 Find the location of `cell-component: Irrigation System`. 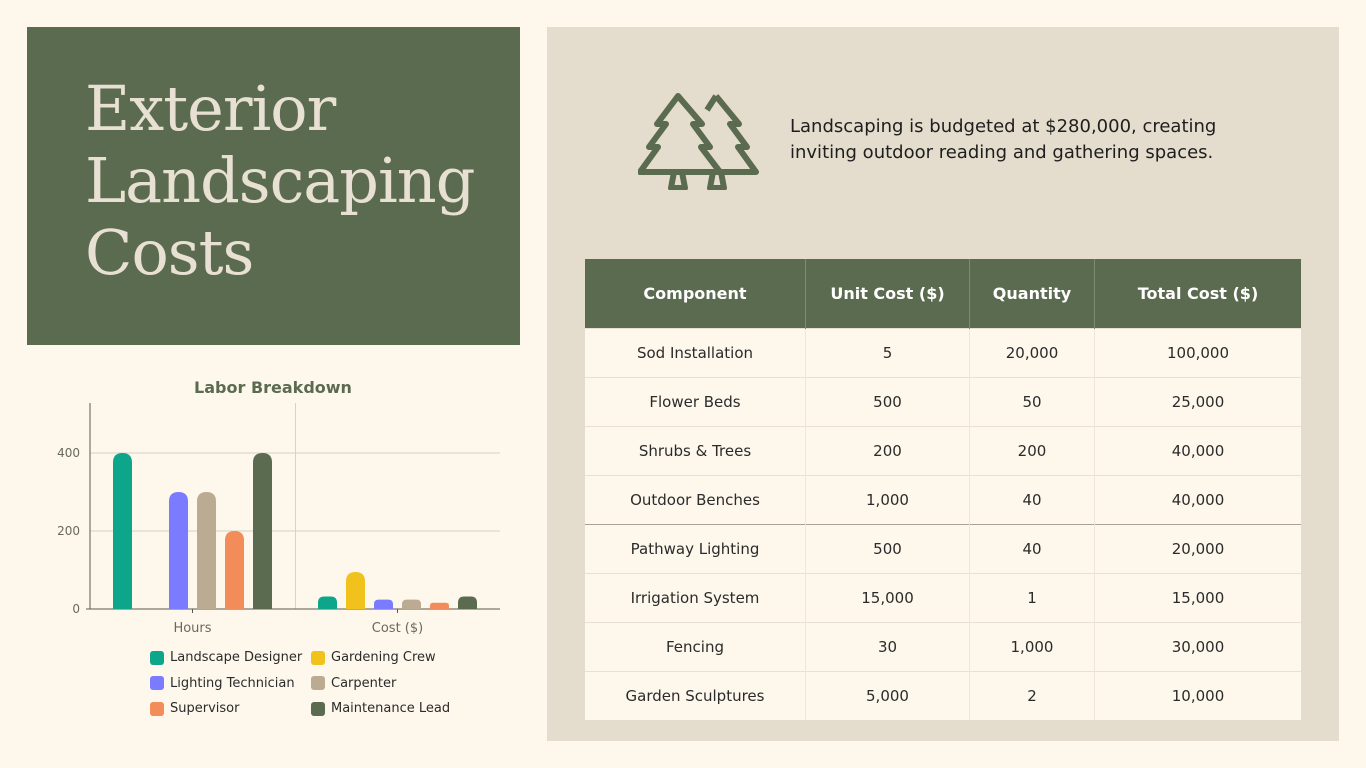

cell-component: Irrigation System is located at coordinates (695, 598).